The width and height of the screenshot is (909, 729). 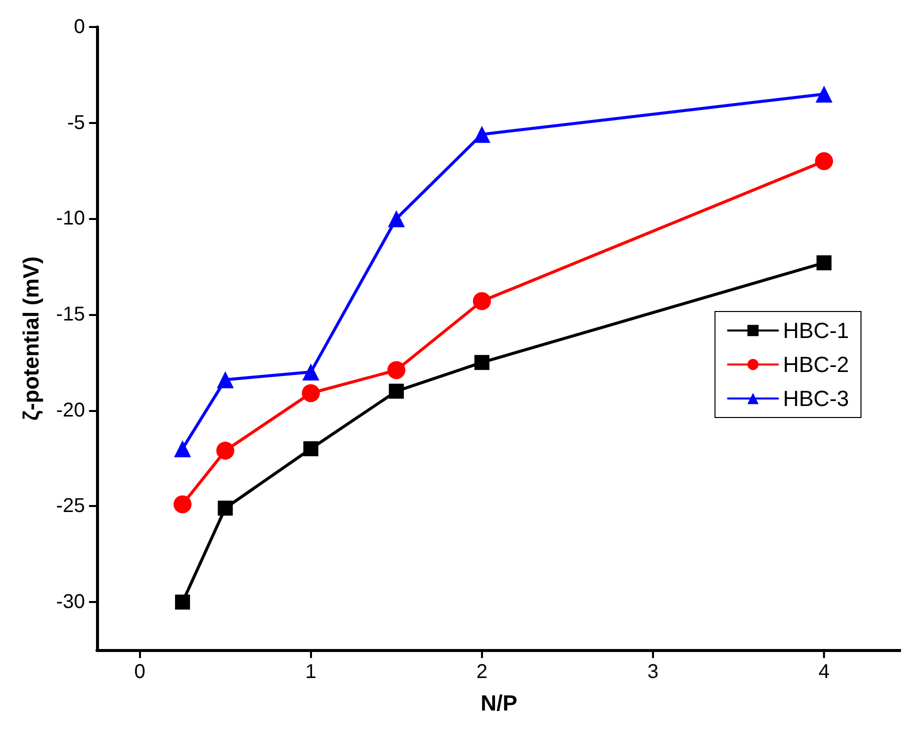 What do you see at coordinates (310, 672) in the screenshot?
I see `x-tick-label: 1` at bounding box center [310, 672].